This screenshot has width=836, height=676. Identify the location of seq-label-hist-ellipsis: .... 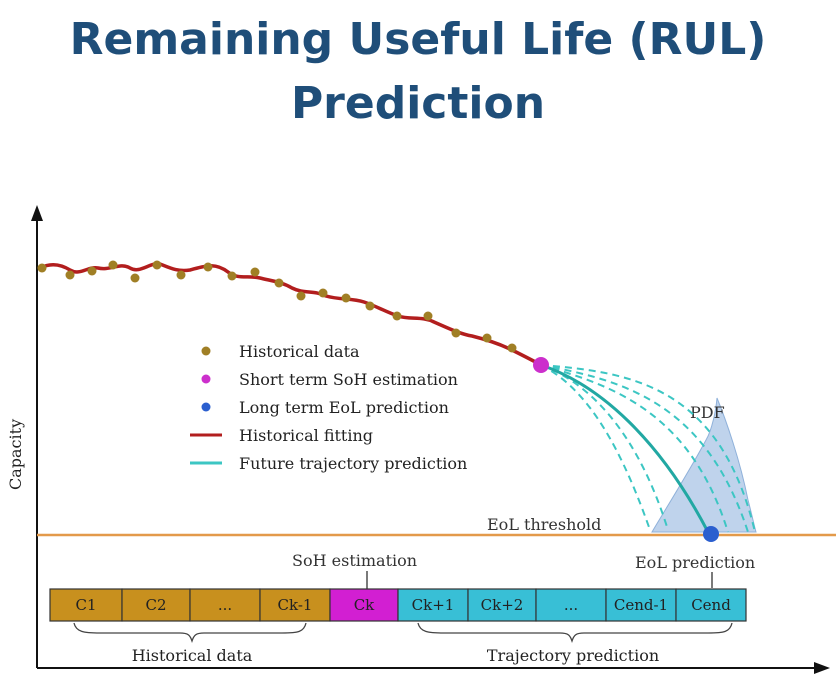
(225, 605).